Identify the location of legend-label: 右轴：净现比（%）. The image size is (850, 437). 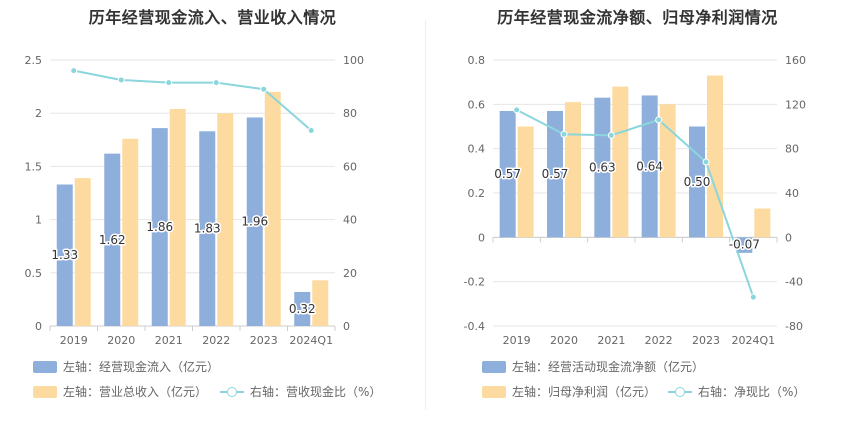
(752, 392).